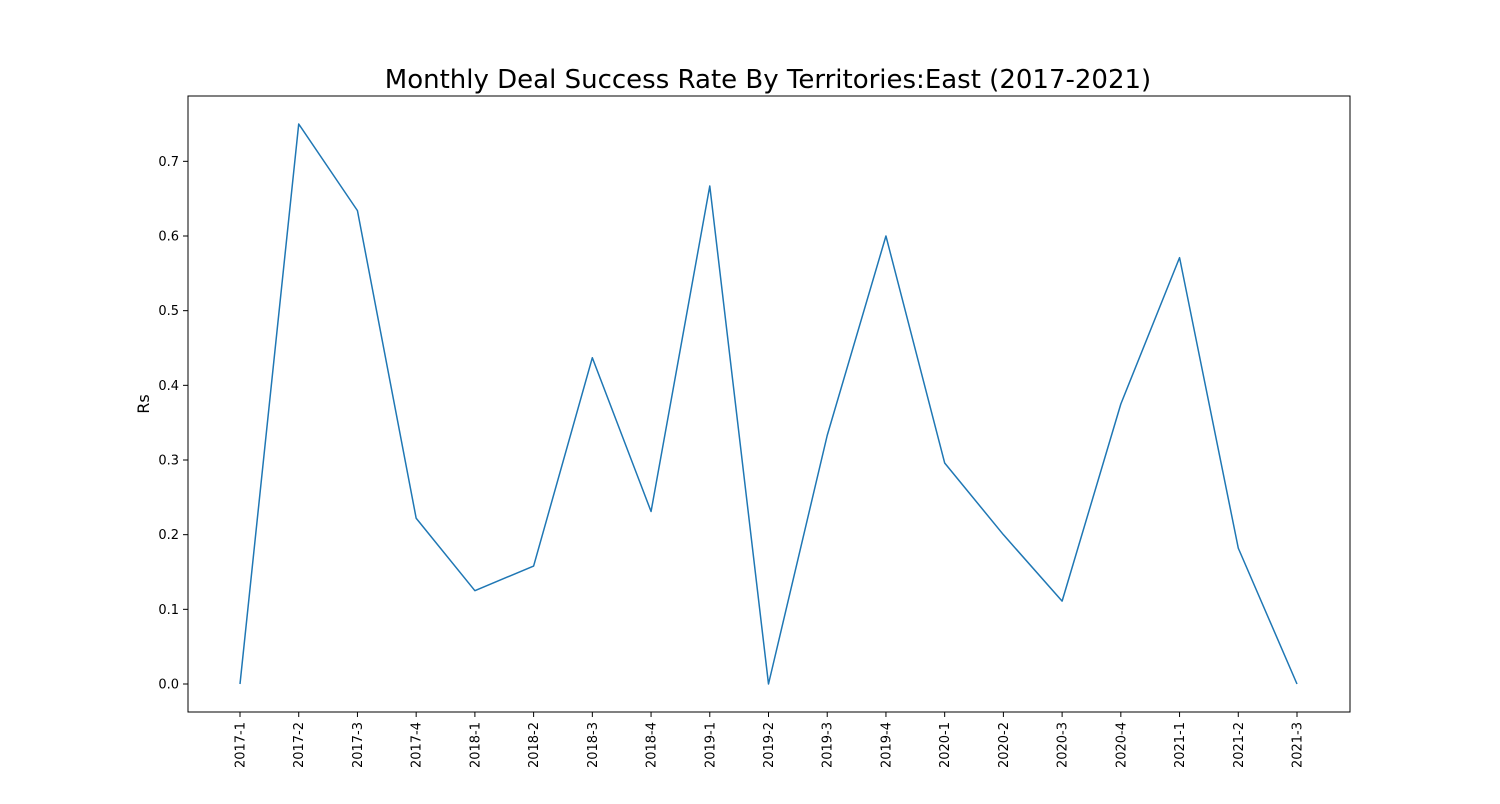  What do you see at coordinates (143, 403) in the screenshot?
I see `y-axis-label: Rs` at bounding box center [143, 403].